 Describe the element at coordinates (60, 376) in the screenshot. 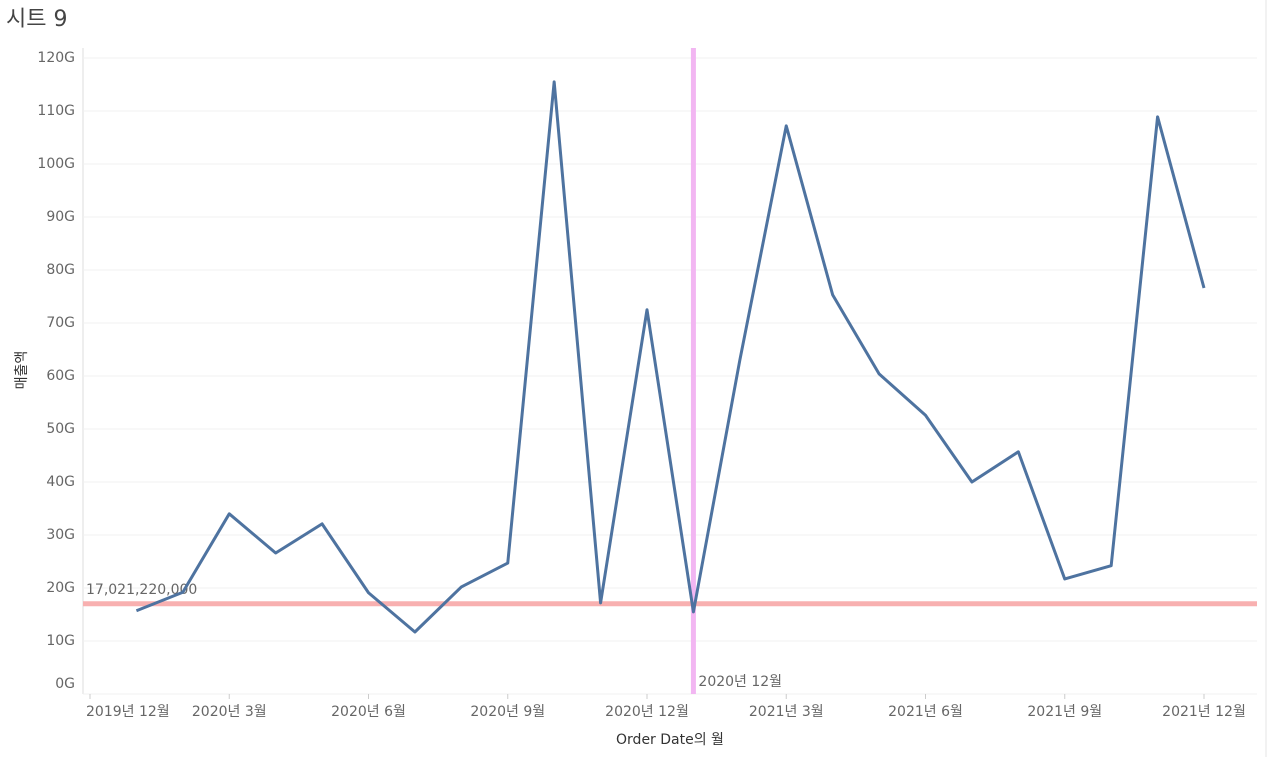

I see `y-tick-label: 60G` at that location.